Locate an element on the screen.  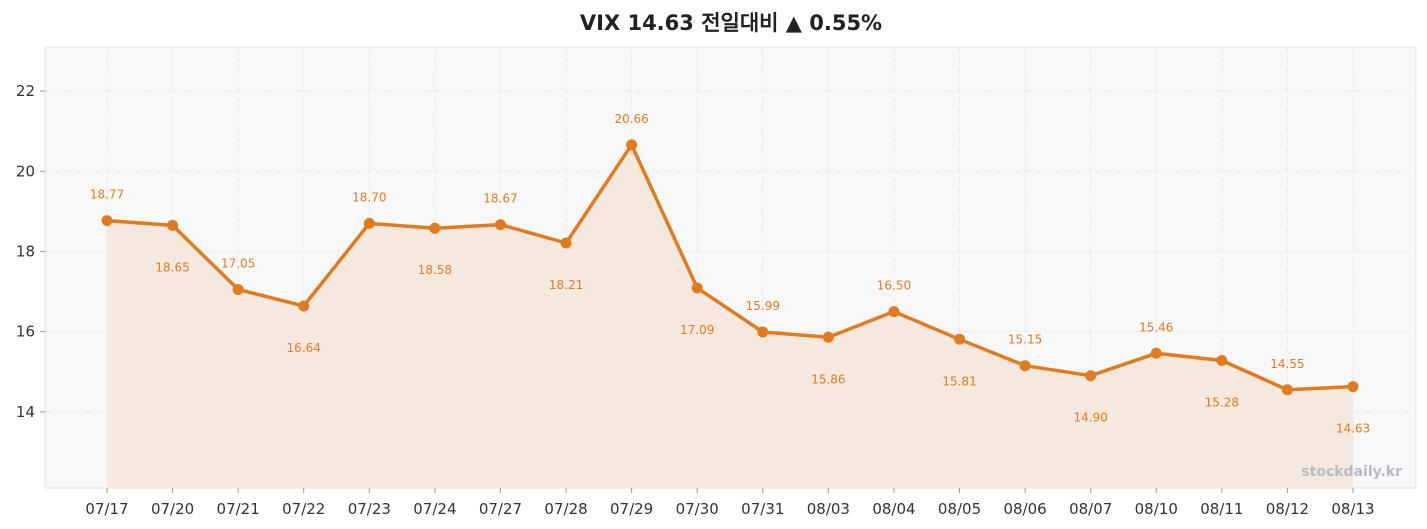
data-label: 18.21 is located at coordinates (566, 285).